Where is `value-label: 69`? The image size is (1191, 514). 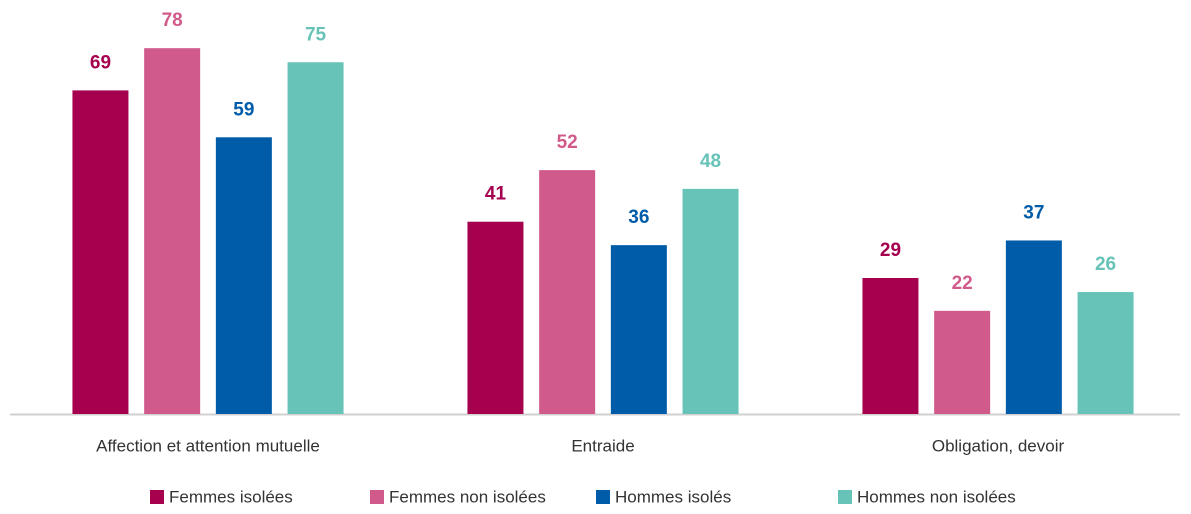
value-label: 69 is located at coordinates (100, 62).